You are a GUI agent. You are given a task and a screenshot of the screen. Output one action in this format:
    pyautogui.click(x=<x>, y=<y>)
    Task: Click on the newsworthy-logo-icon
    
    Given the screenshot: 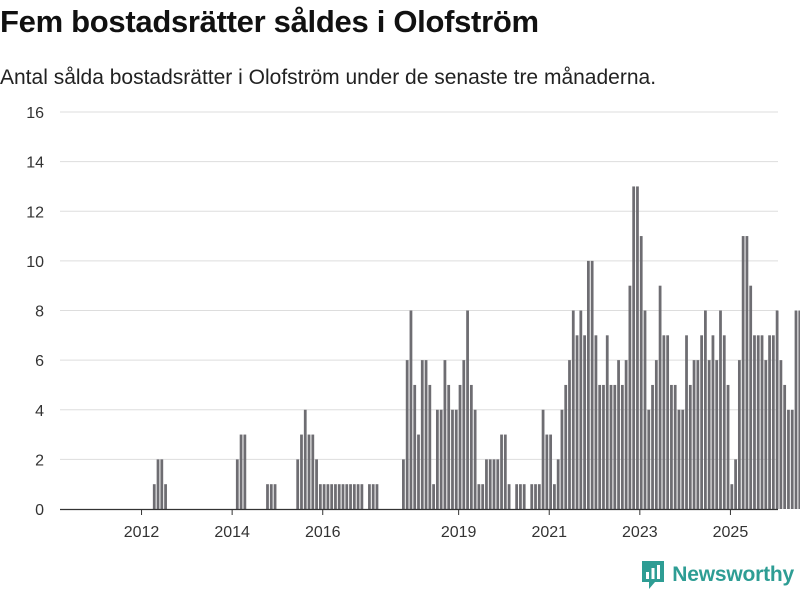 What is the action you would take?
    pyautogui.click(x=653, y=575)
    